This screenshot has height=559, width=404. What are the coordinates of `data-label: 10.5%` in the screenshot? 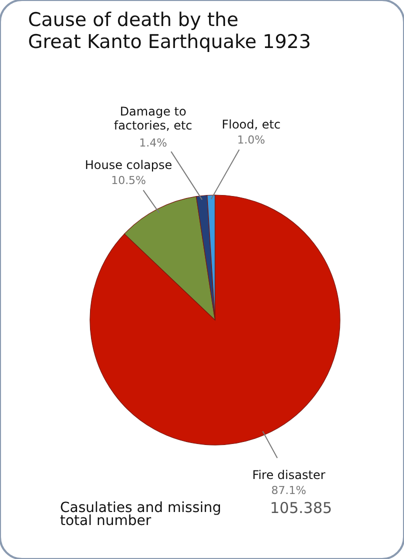 It's located at (128, 181).